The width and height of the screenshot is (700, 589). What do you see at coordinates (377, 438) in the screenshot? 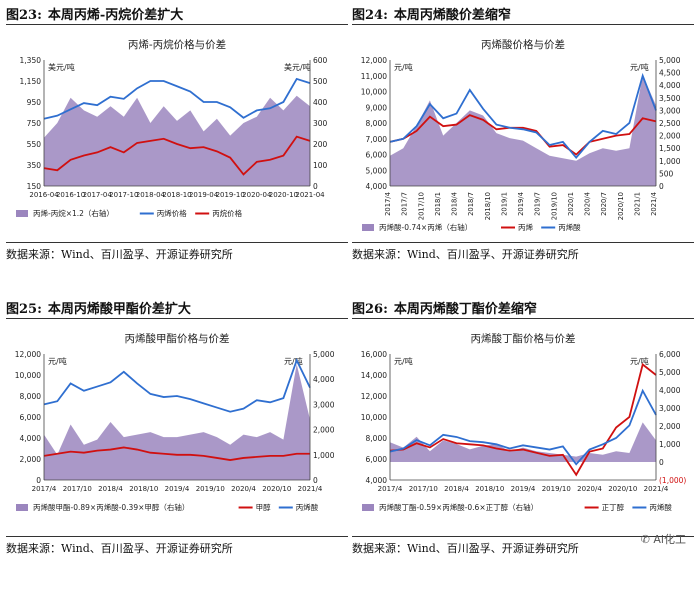
I see `y-tick-left: 8,000` at bounding box center [377, 438].